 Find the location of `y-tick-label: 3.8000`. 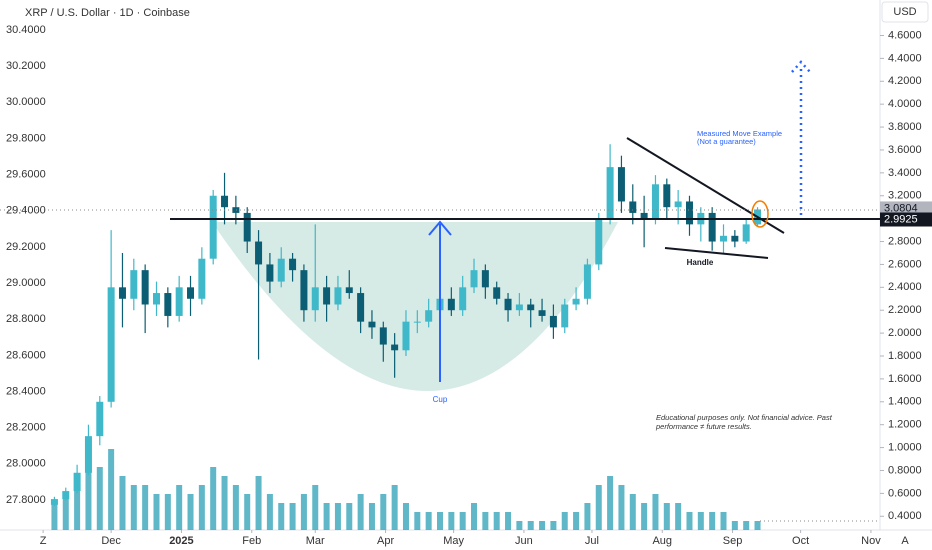

y-tick-label: 3.8000 is located at coordinates (905, 127).